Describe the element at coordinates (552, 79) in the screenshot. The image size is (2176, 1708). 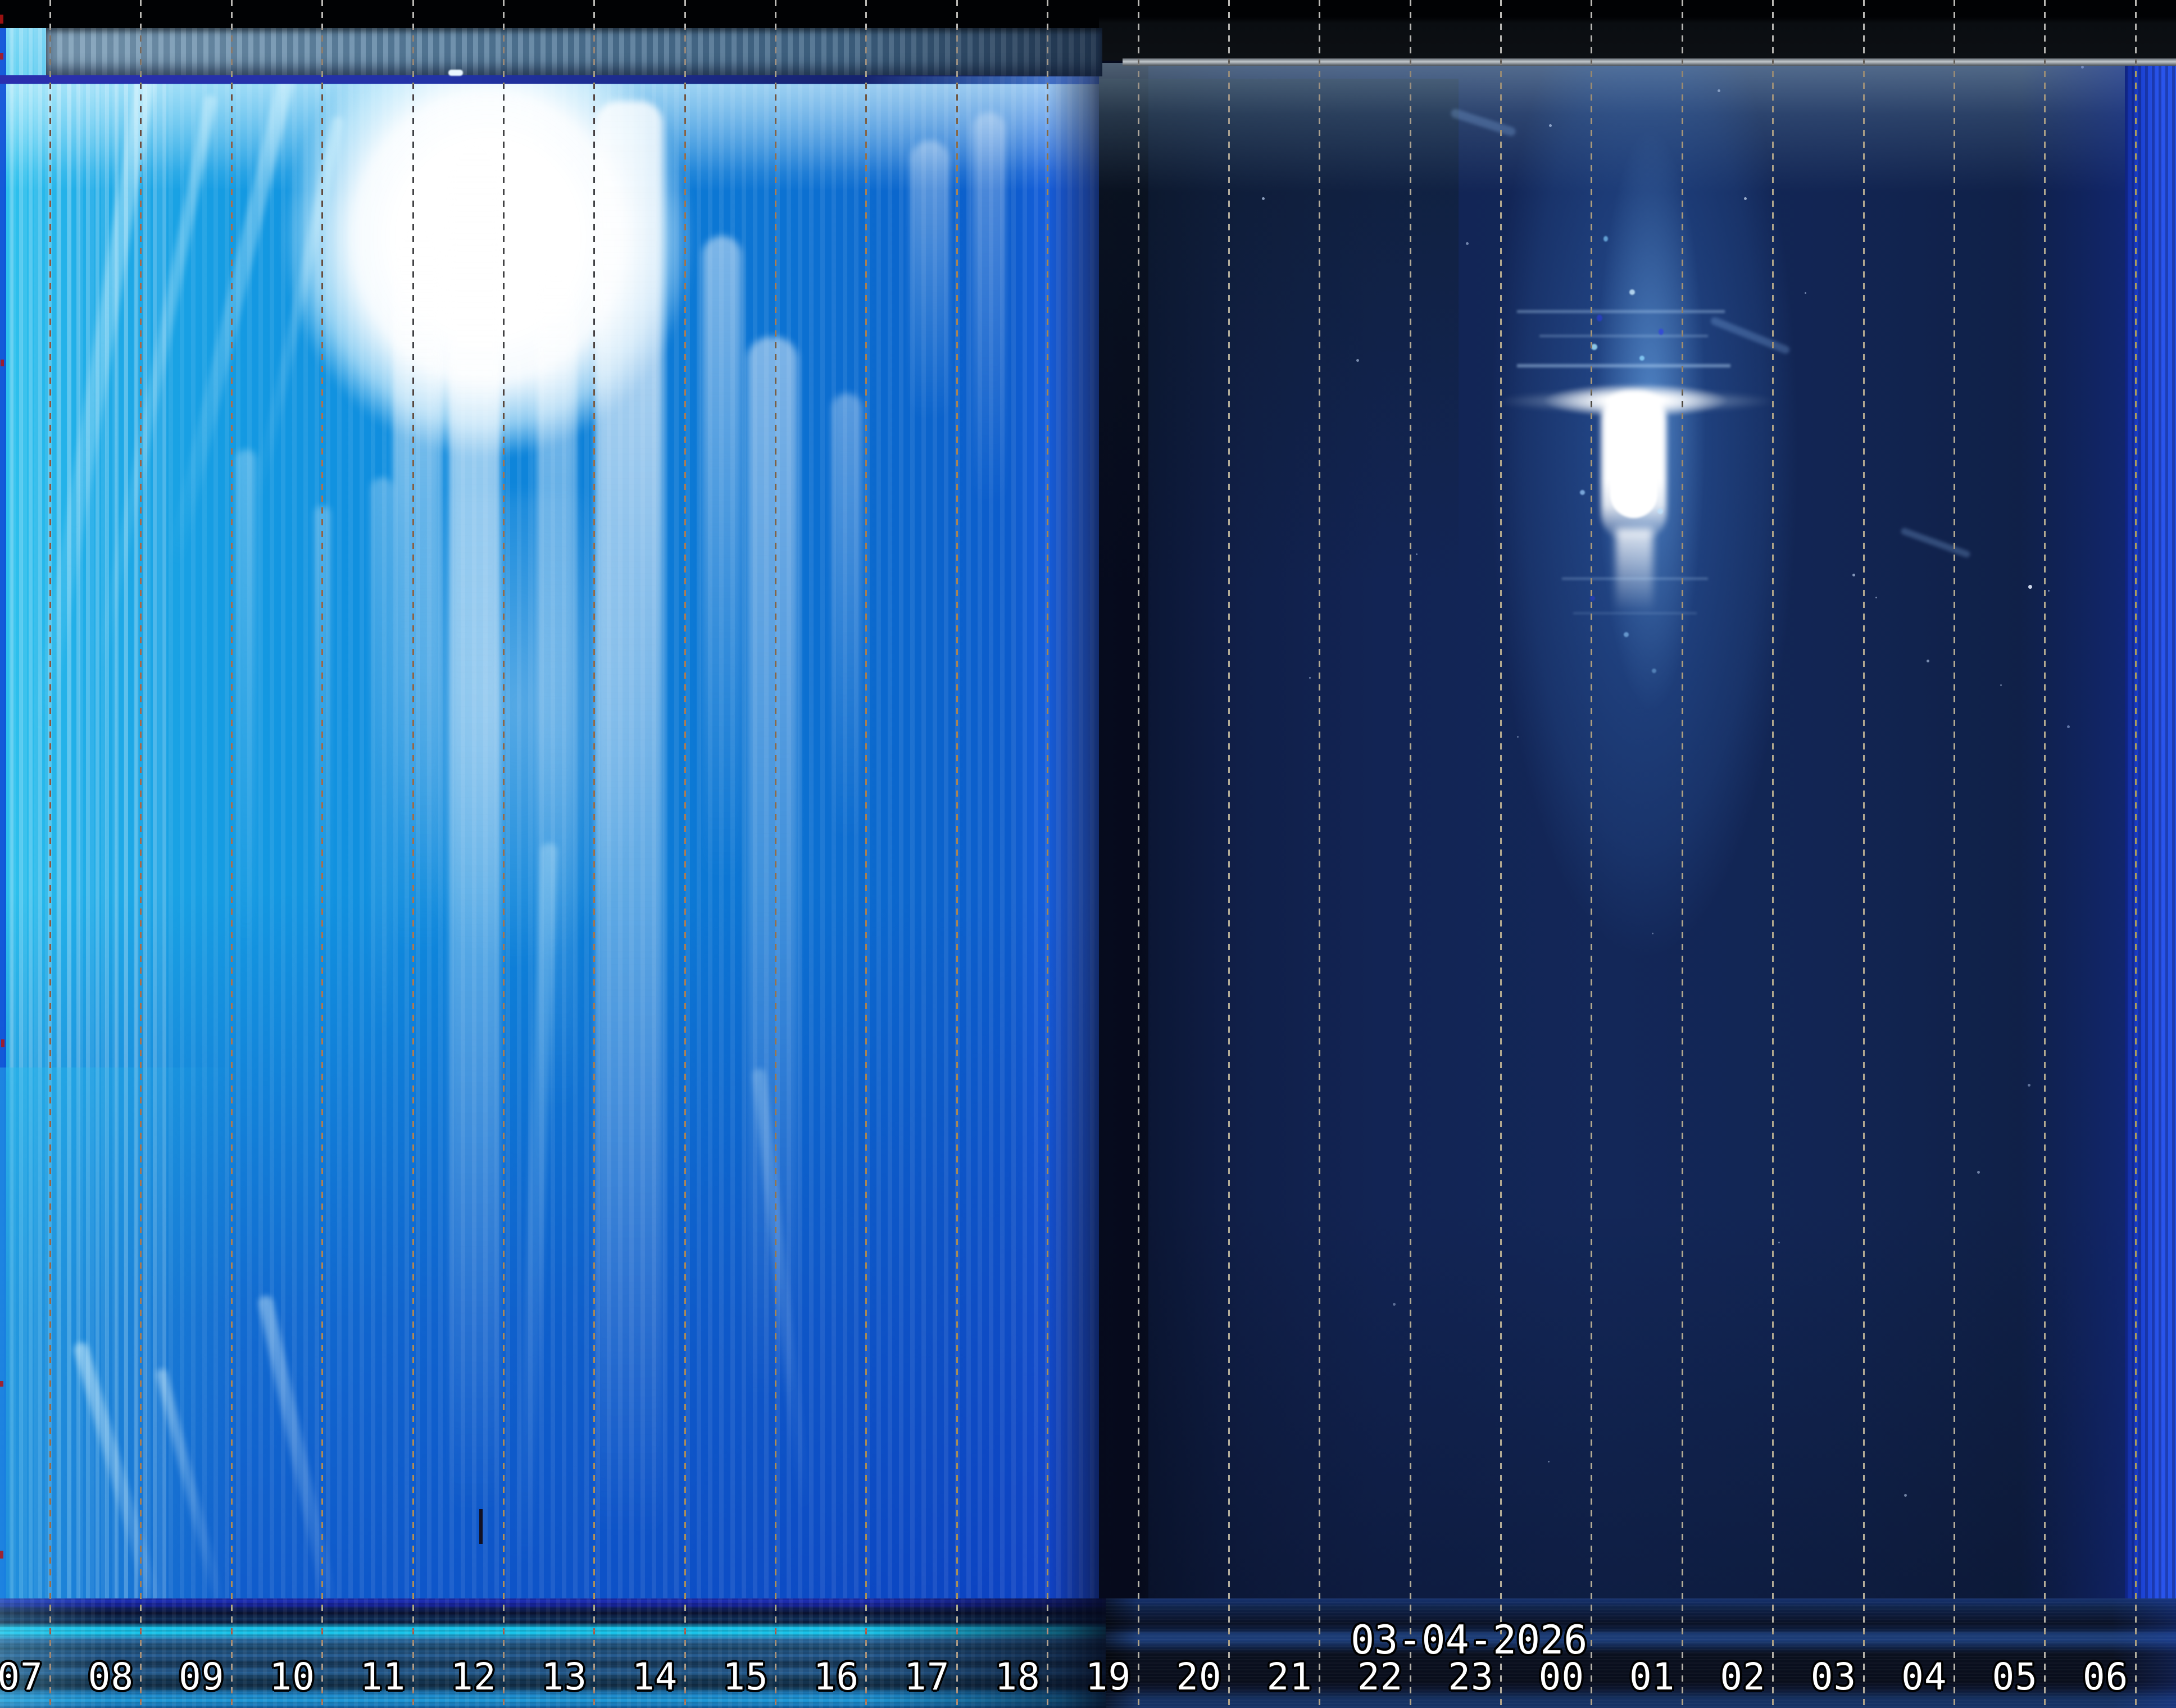
I see `top-indigo-line` at that location.